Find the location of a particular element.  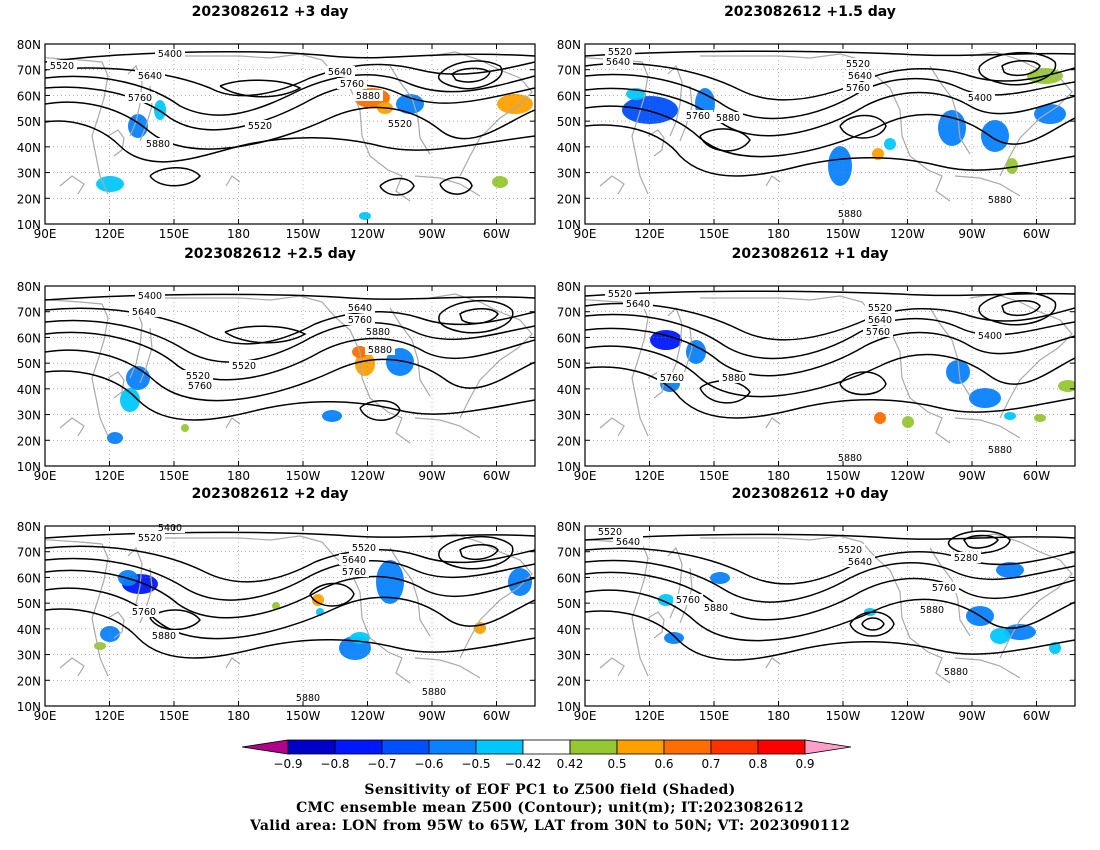

colorbar-tick-label: 0.8 is located at coordinates (757, 764).